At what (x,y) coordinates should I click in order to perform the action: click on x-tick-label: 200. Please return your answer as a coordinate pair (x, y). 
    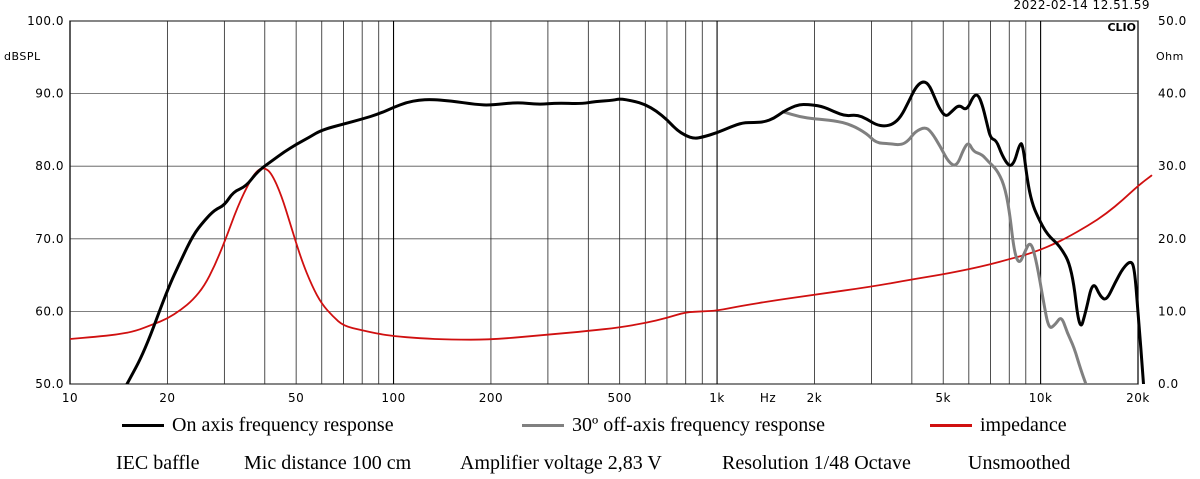
    Looking at the image, I should click on (491, 398).